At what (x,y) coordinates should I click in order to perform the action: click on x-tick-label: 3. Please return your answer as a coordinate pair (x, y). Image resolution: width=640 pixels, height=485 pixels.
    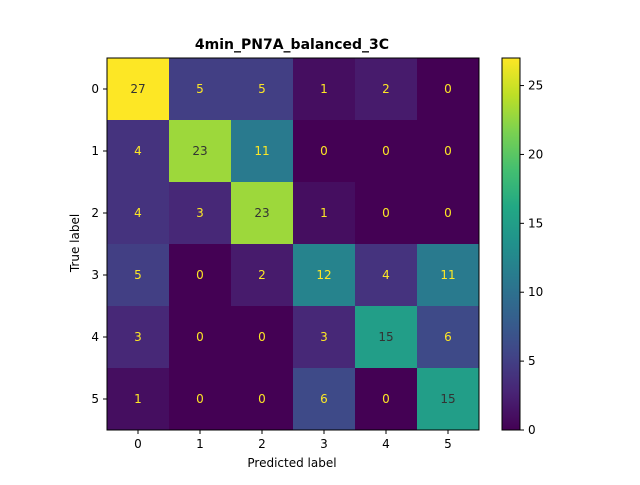
    Looking at the image, I should click on (324, 444).